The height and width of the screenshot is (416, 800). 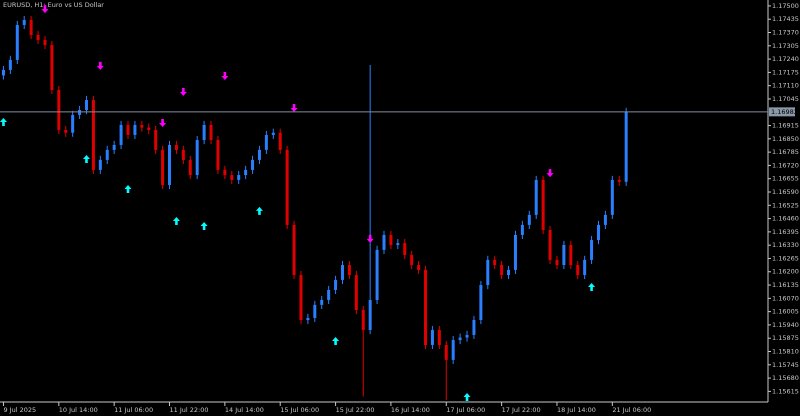 What do you see at coordinates (53, 5) in the screenshot?
I see `chart-title: EURUSD, H1: Euro vs US Dollar` at bounding box center [53, 5].